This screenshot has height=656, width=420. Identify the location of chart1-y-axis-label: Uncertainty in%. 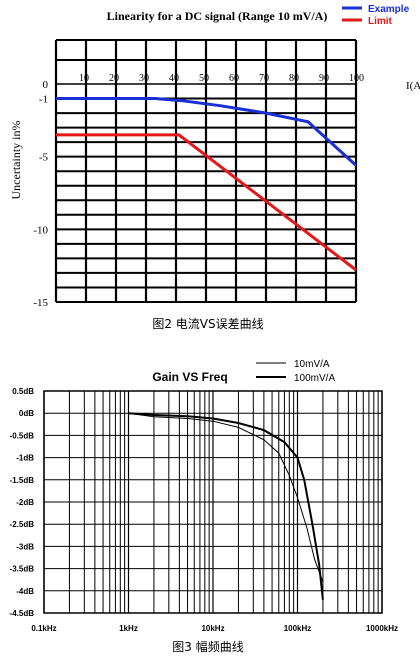
(16, 160).